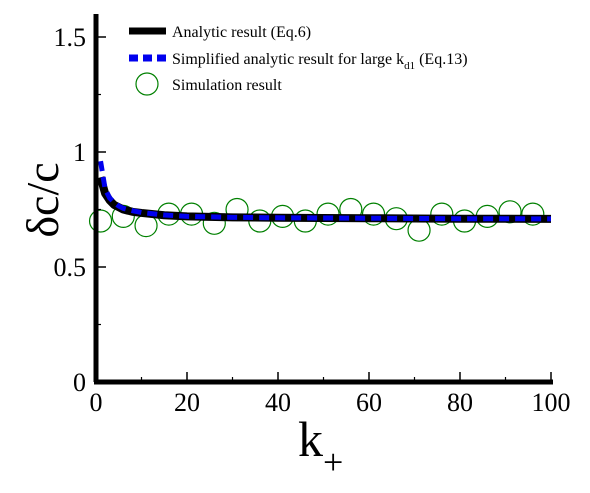 The width and height of the screenshot is (590, 493). I want to click on x-axis-title-sub: +, so click(333, 462).